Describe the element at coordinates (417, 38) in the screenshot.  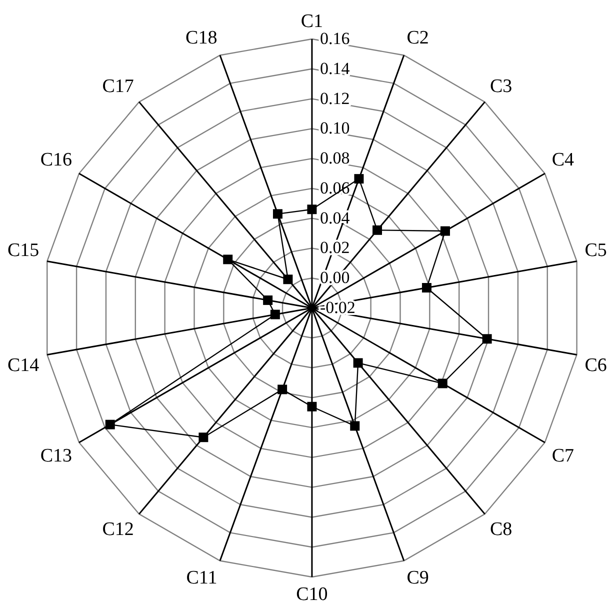
I see `spoke-label: C2` at that location.